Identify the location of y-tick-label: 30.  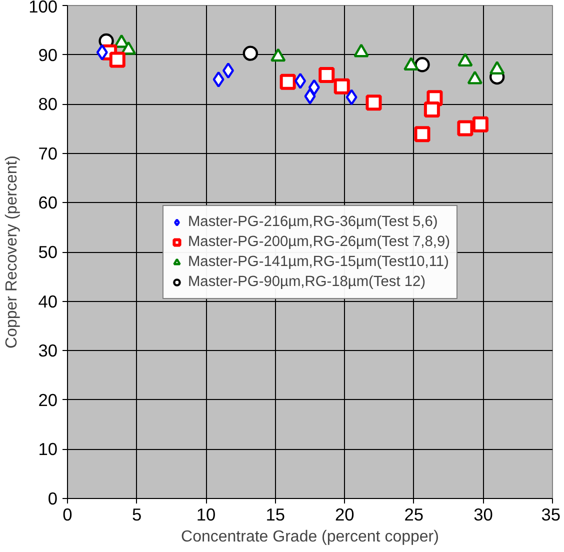
(48, 350).